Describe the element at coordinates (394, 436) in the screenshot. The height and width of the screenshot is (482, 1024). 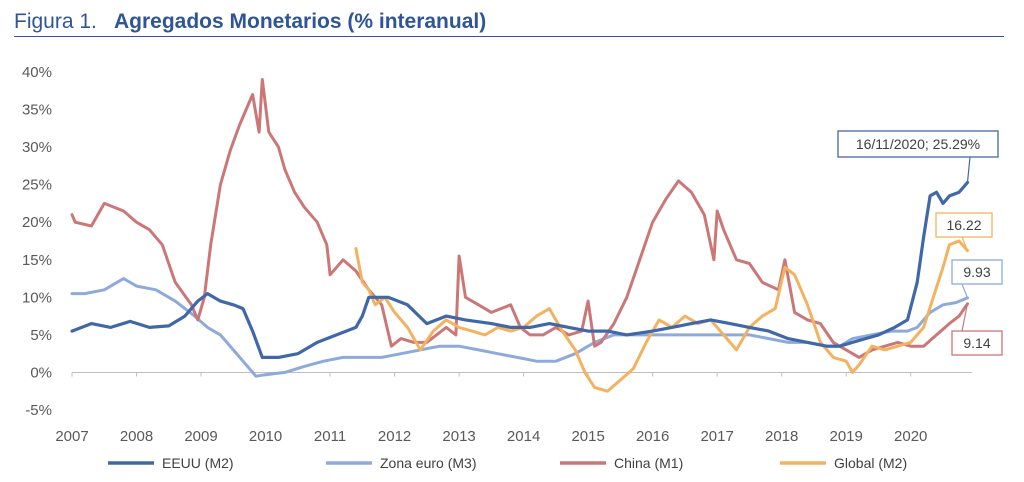
I see `x-tick-label: 2012` at that location.